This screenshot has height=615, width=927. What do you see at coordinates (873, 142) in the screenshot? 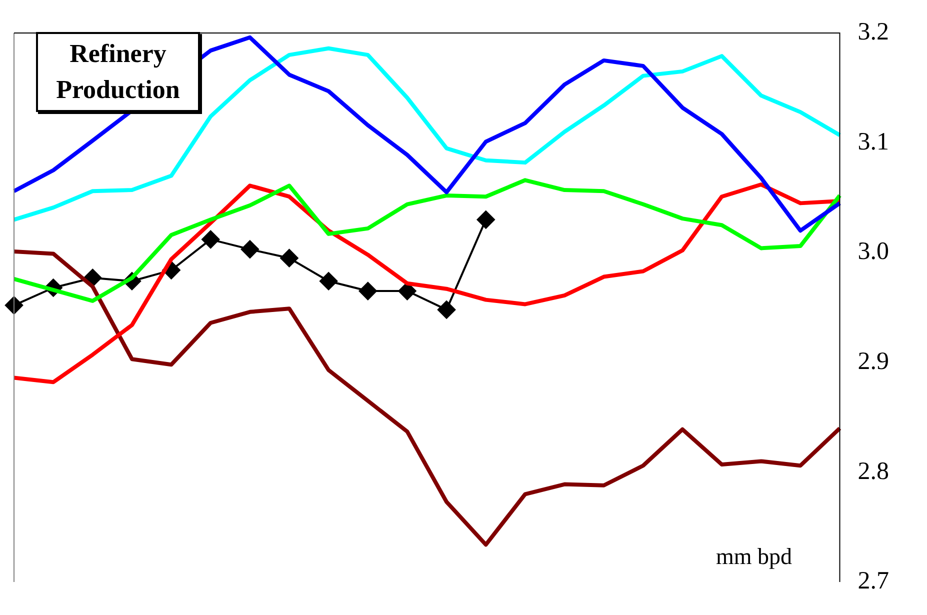
I see `y-tick-label: 3.1` at bounding box center [873, 142].